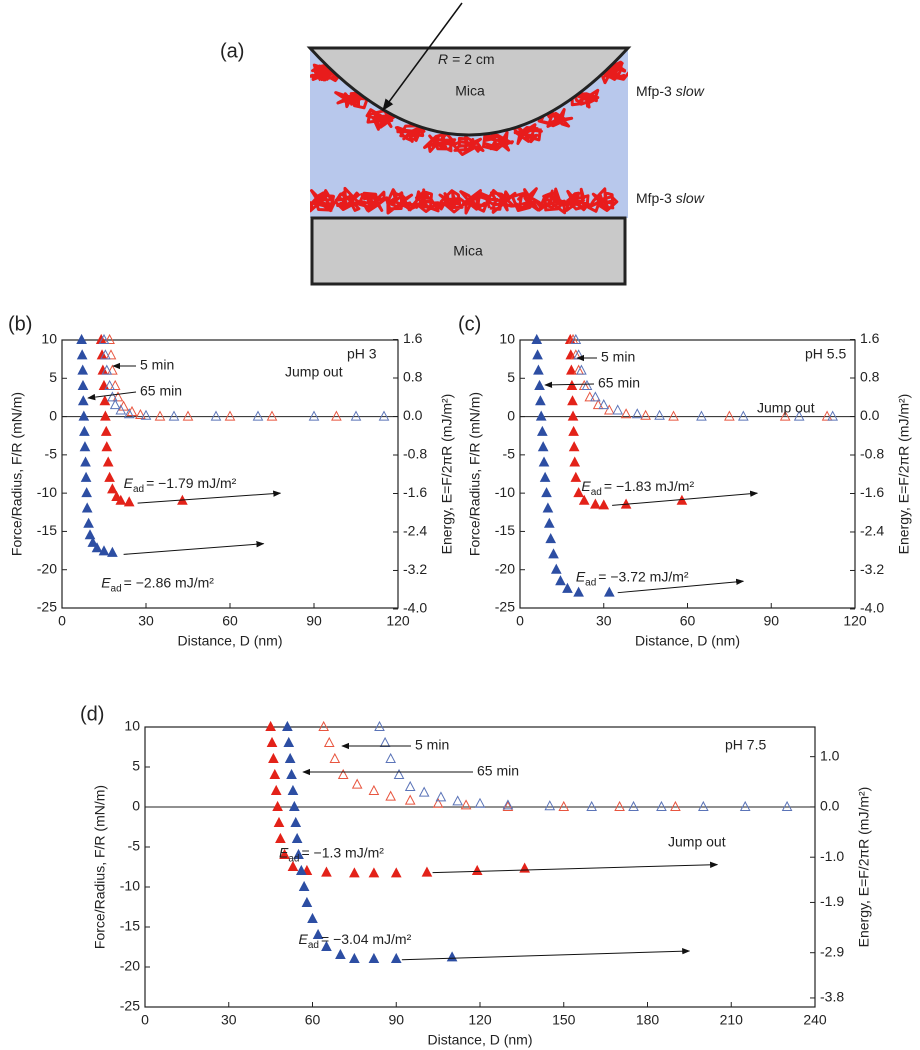 The width and height of the screenshot is (920, 1050). What do you see at coordinates (468, 251) in the screenshot?
I see `bottom-surface-label: Mica` at bounding box center [468, 251].